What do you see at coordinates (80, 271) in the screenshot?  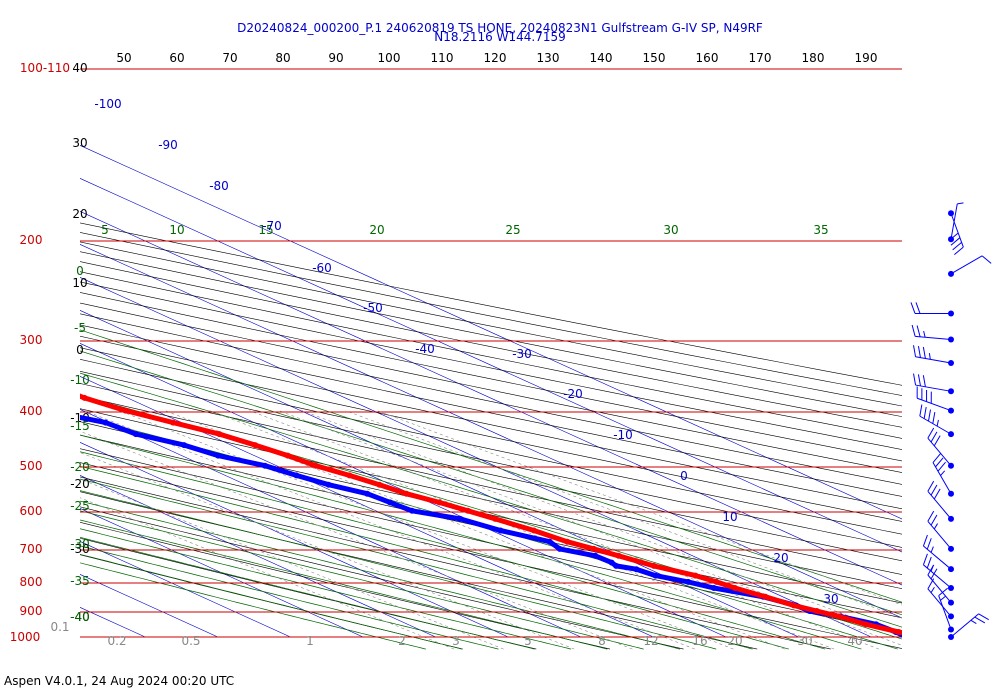 I see `theta-e-left-tick-label: 0` at bounding box center [80, 271].